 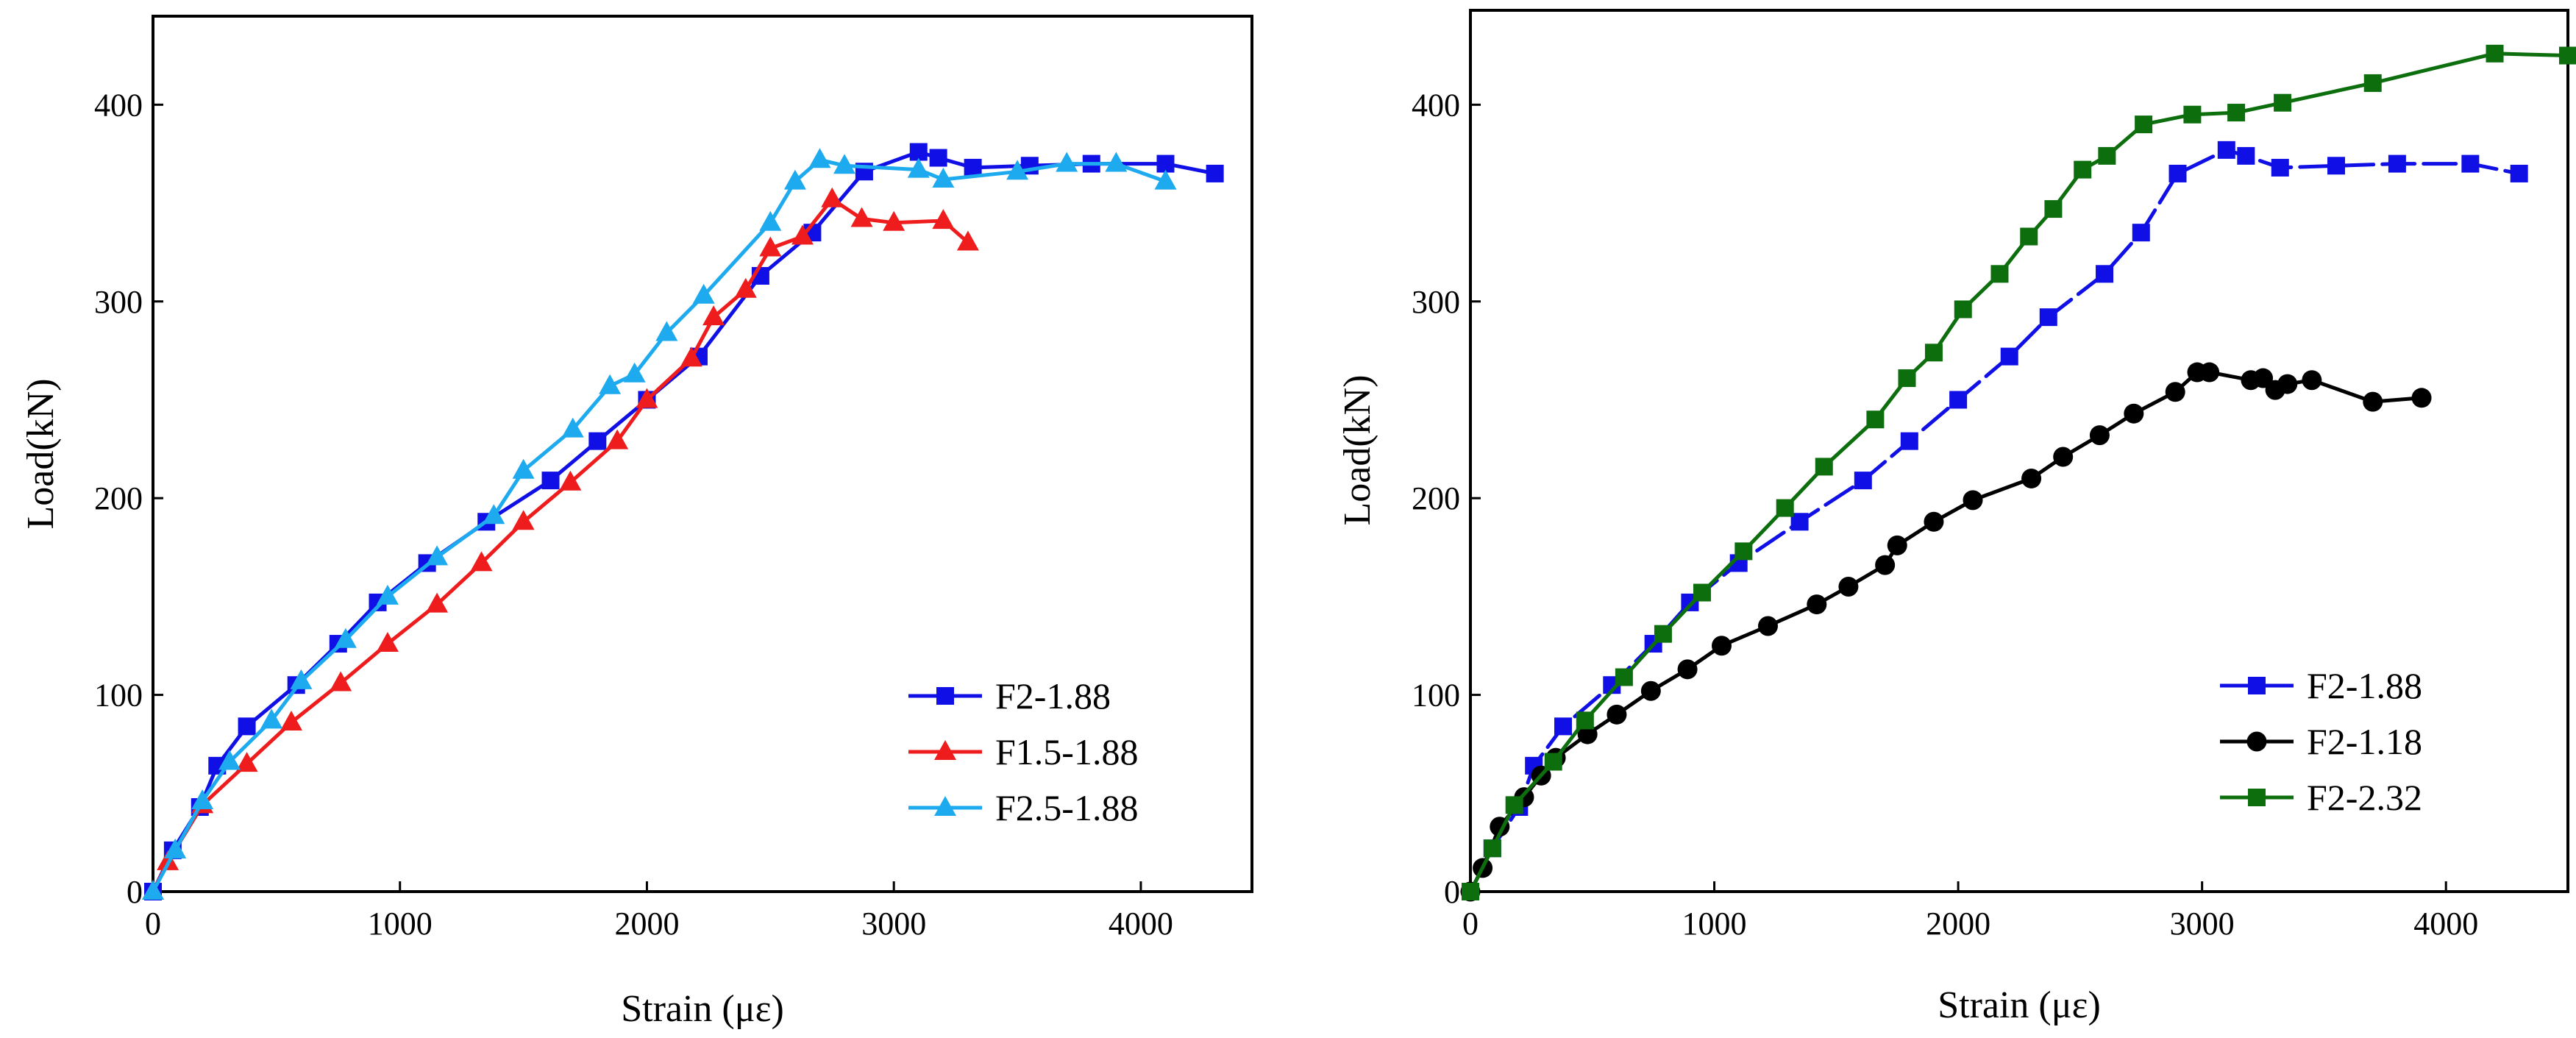 I want to click on right-legend-label-f2-2-32: F2-2.32, so click(x=2364, y=797).